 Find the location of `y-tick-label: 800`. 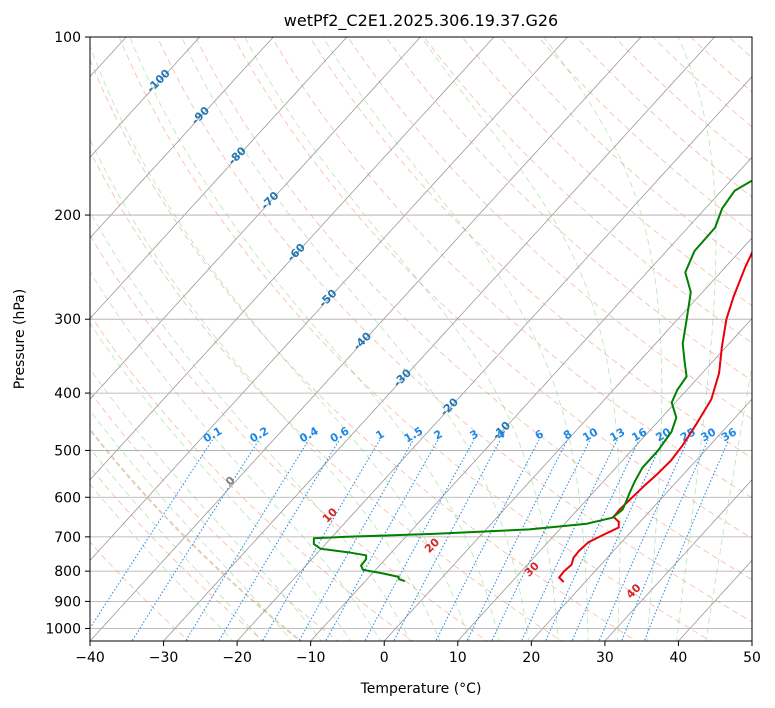

y-tick-label: 800 is located at coordinates (67, 572).